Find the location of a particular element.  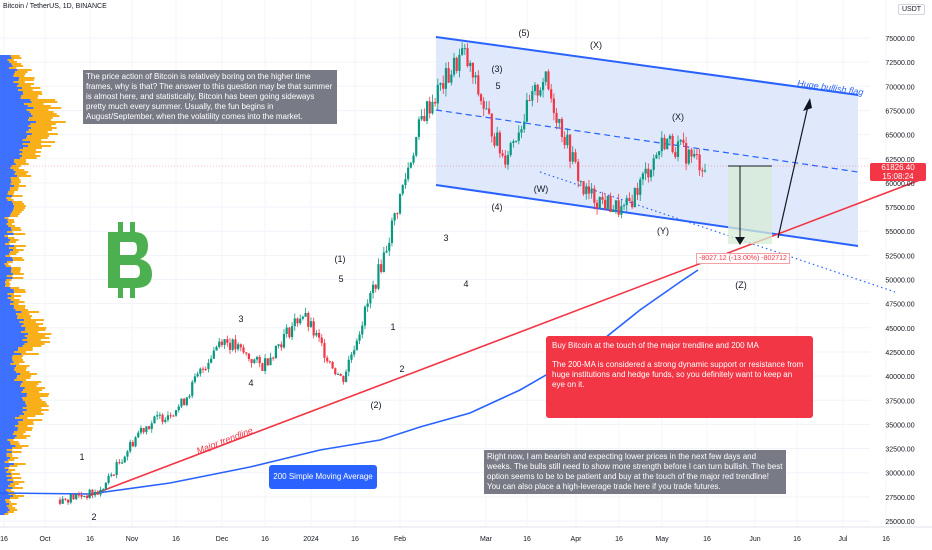

measure-arrow-head is located at coordinates (740, 241).